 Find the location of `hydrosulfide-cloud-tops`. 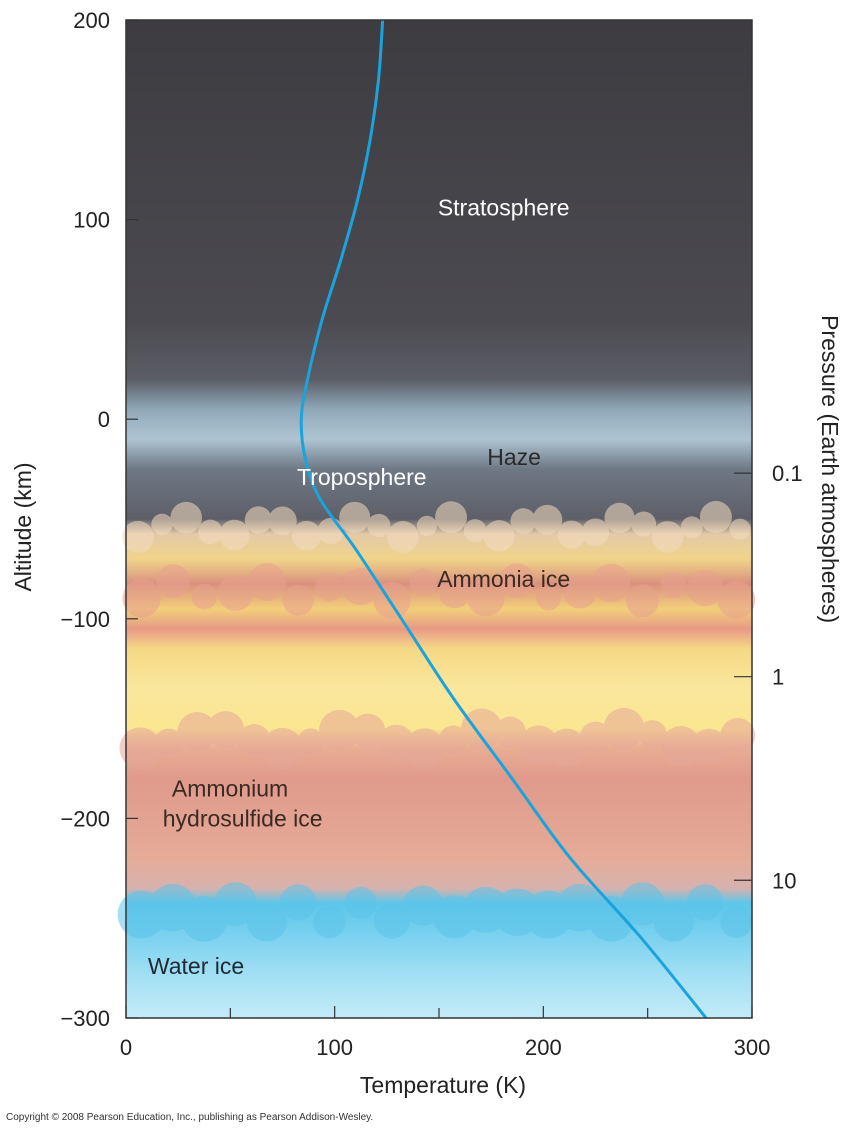

hydrosulfide-cloud-tops is located at coordinates (437, 738).